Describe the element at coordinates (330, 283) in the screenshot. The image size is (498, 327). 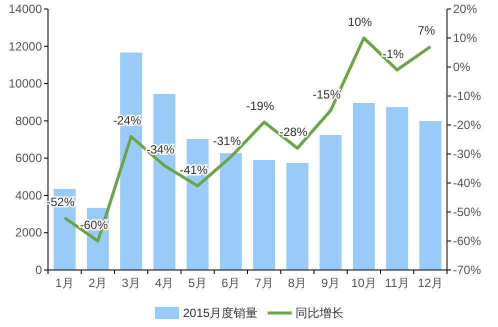
I see `x-tick-label: 9月` at that location.